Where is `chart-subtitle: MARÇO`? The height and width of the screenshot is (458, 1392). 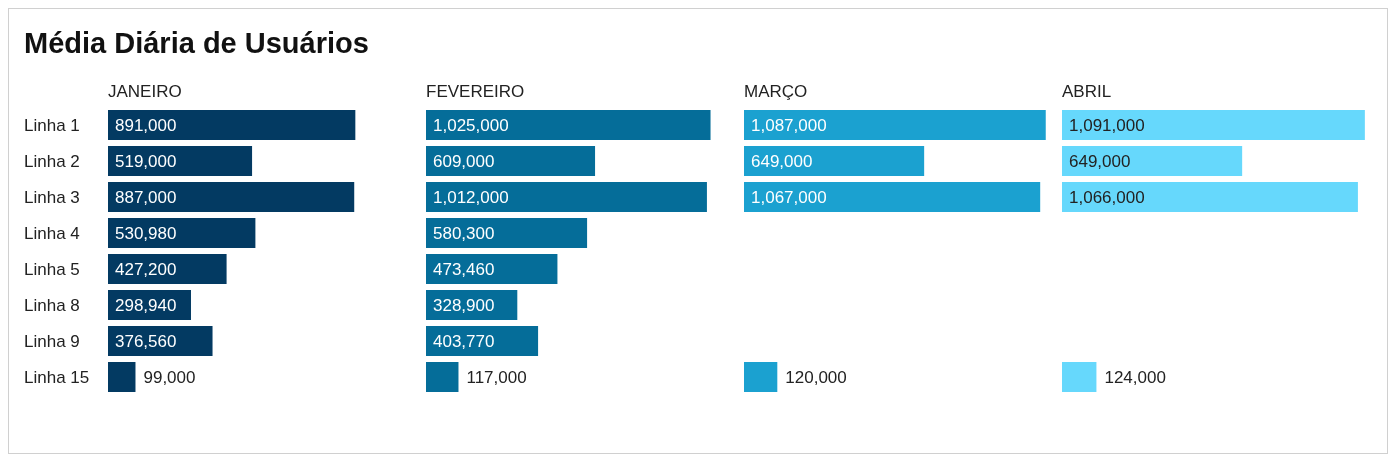
chart-subtitle: MARÇO is located at coordinates (776, 92).